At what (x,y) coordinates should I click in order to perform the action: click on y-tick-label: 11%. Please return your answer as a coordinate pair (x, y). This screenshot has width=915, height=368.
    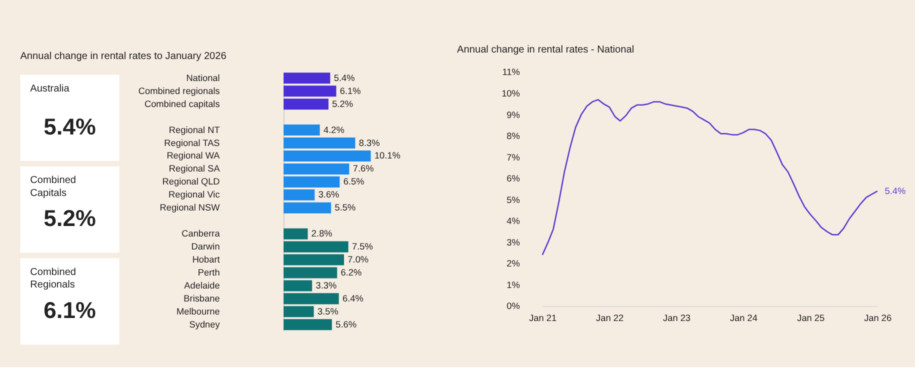
    Looking at the image, I should click on (511, 72).